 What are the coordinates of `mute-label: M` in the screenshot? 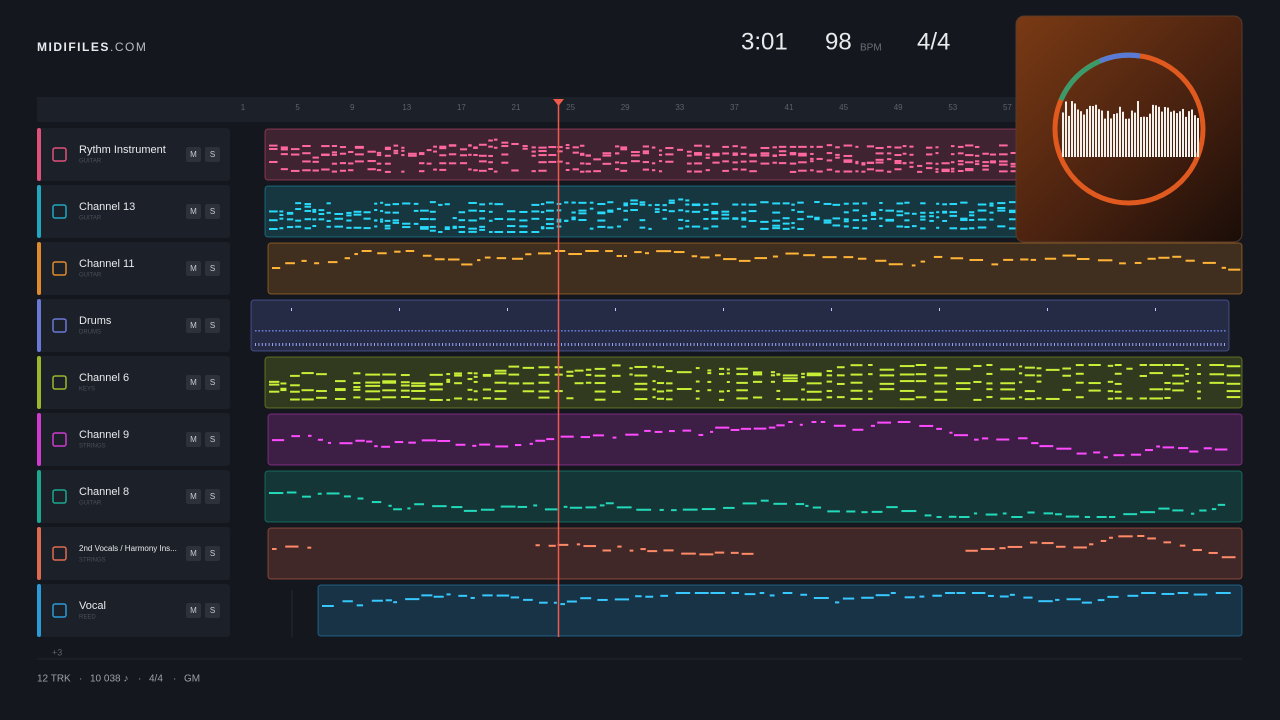 It's located at (193, 496).